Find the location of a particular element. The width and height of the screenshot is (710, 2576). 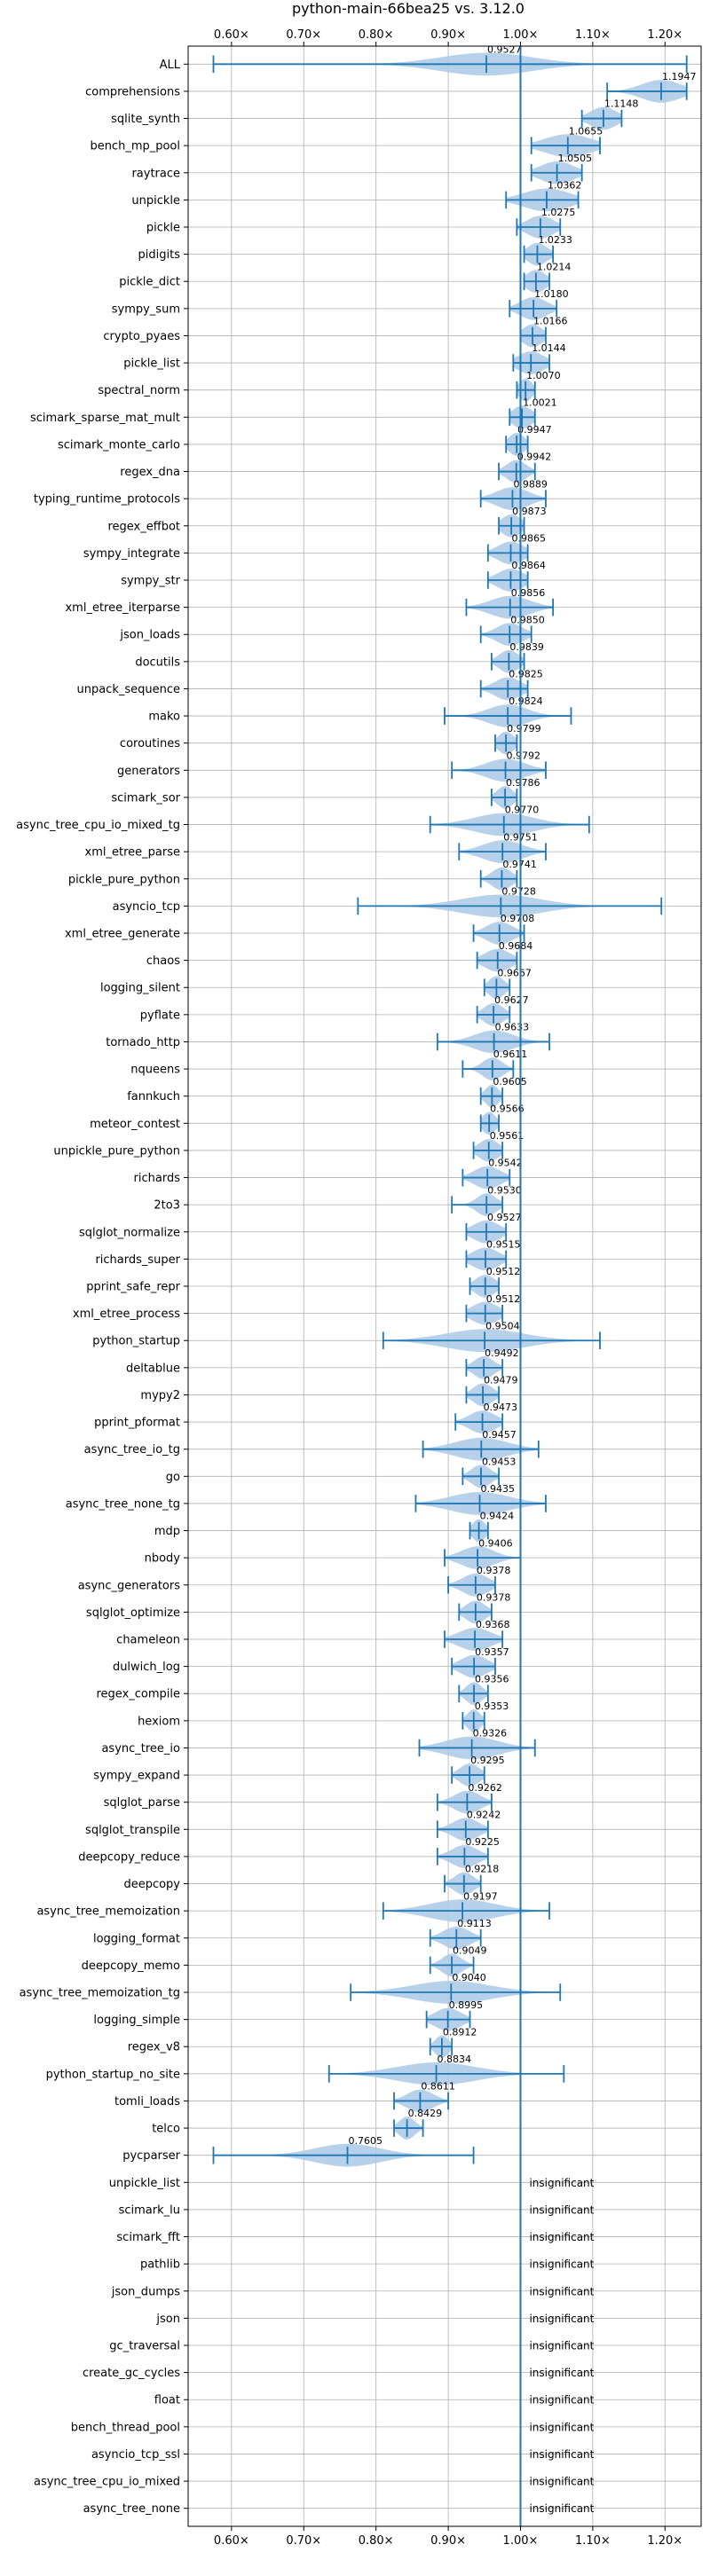

y-tick-label: asyncio_tcp is located at coordinates (146, 907).